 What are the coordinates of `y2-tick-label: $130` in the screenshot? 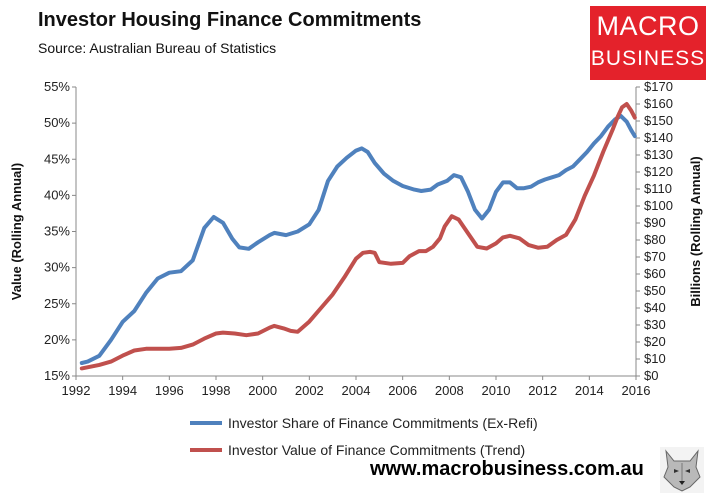 It's located at (658, 154).